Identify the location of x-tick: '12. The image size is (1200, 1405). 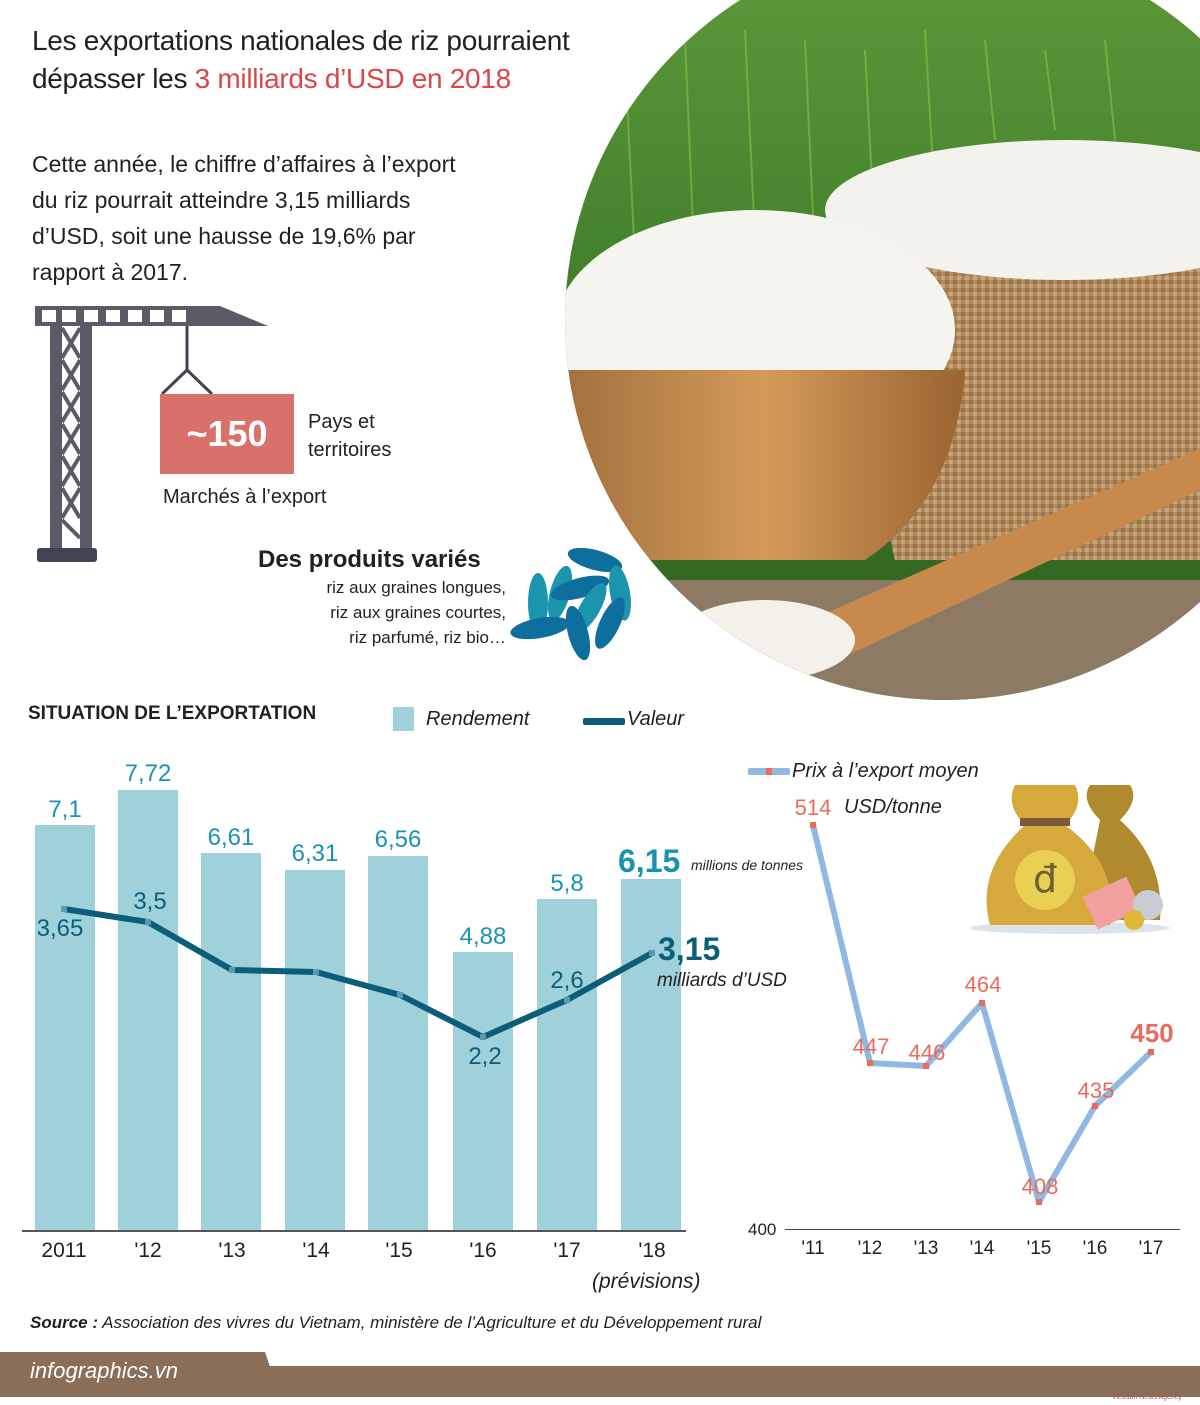
(148, 1250).